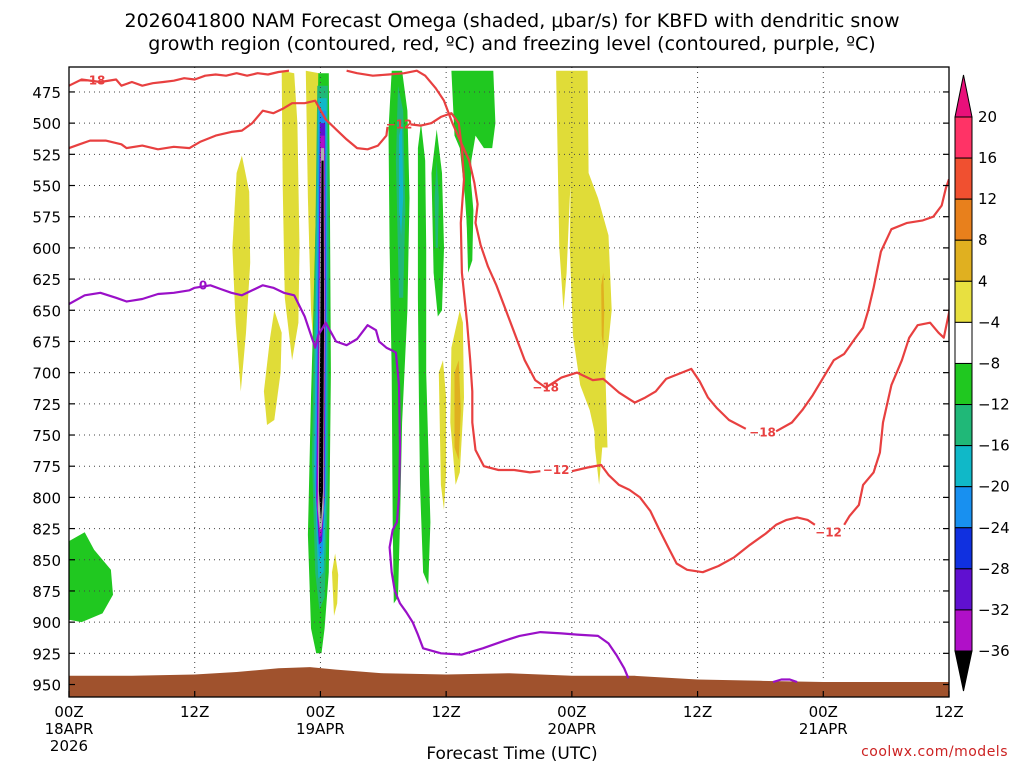 This screenshot has height=768, width=1024. I want to click on omega-region-cyan-column-32z, so click(401, 179).